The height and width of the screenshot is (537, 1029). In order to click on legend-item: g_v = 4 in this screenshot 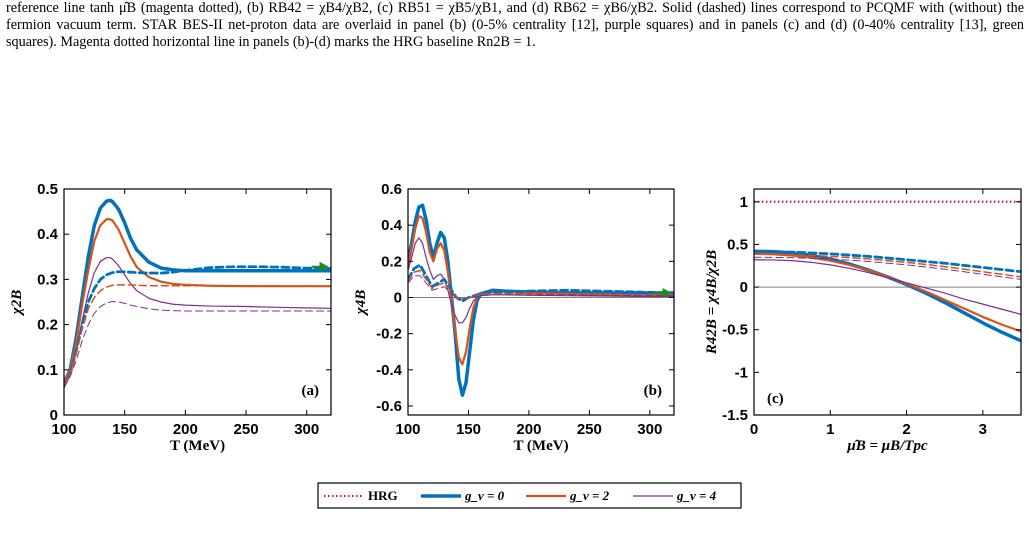, I will do `click(675, 495)`.